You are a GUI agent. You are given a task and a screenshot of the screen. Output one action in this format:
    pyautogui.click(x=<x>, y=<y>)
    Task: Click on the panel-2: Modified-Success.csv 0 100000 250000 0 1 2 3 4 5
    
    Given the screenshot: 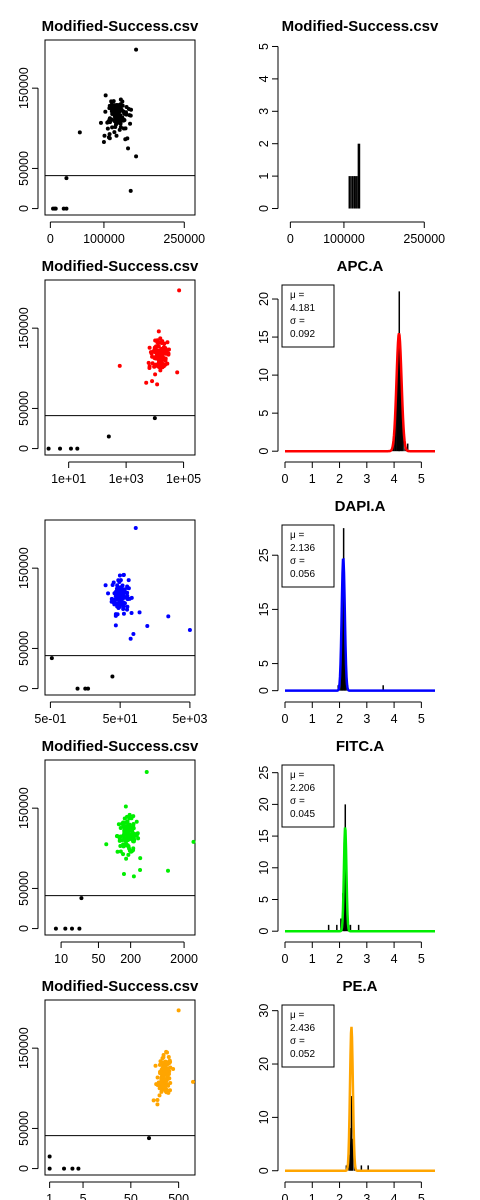 What is the action you would take?
    pyautogui.click(x=351, y=132)
    